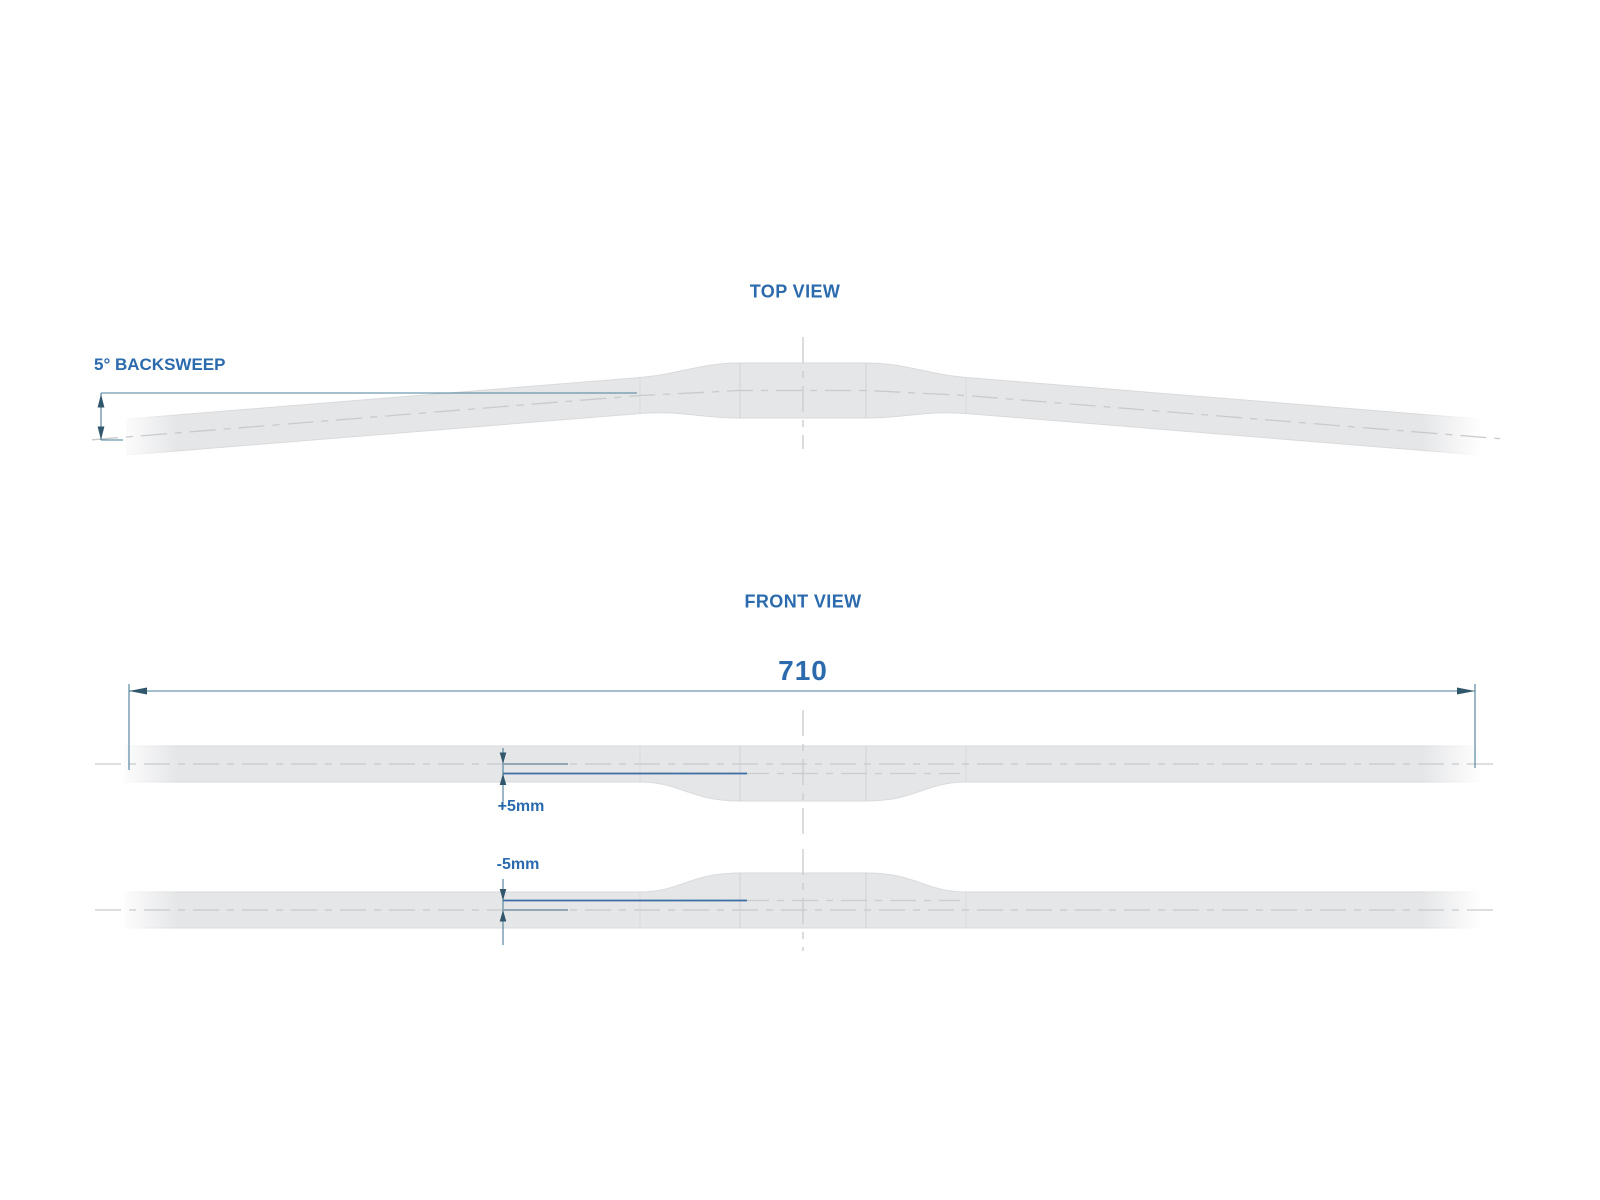 The width and height of the screenshot is (1600, 1200). Describe the element at coordinates (503, 758) in the screenshot. I see `rise-plus-arrow-down-icon` at that location.